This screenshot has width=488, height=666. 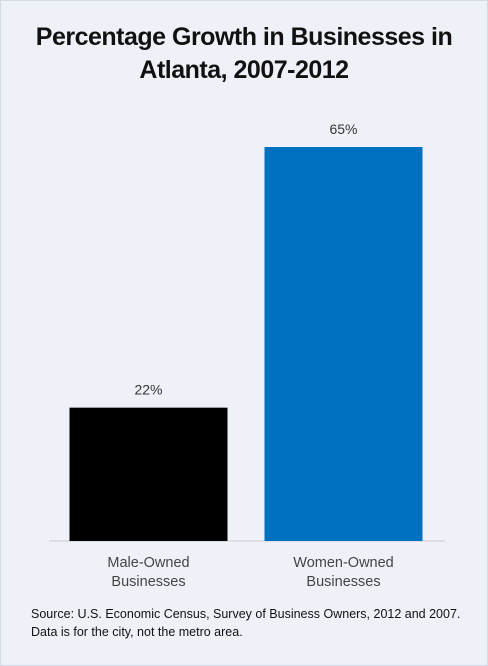 I want to click on bar, so click(x=148, y=474).